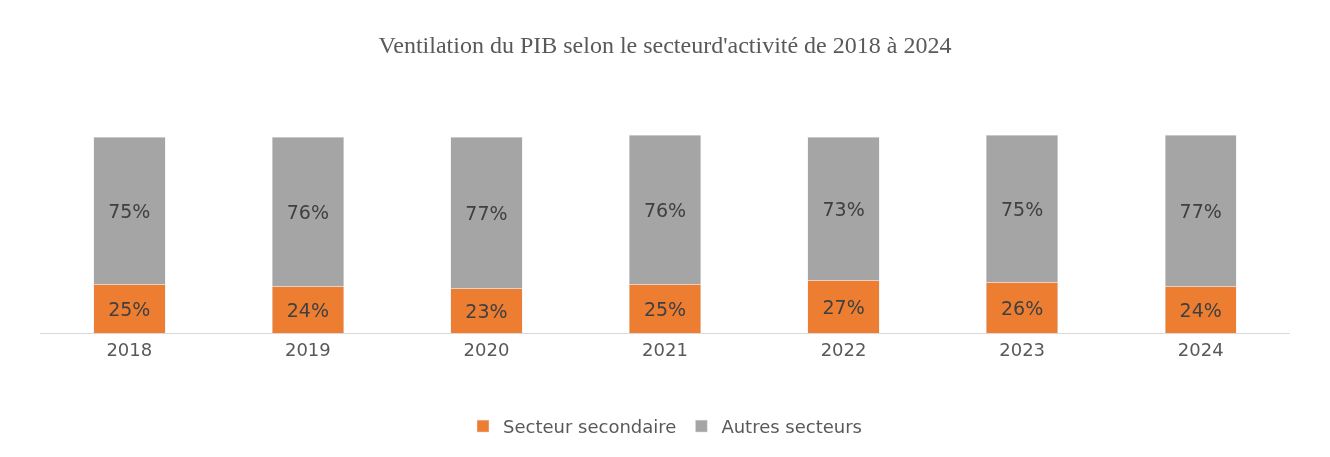 This screenshot has height=457, width=1330. What do you see at coordinates (590, 427) in the screenshot?
I see `legend-label: Secteur secondaire` at bounding box center [590, 427].